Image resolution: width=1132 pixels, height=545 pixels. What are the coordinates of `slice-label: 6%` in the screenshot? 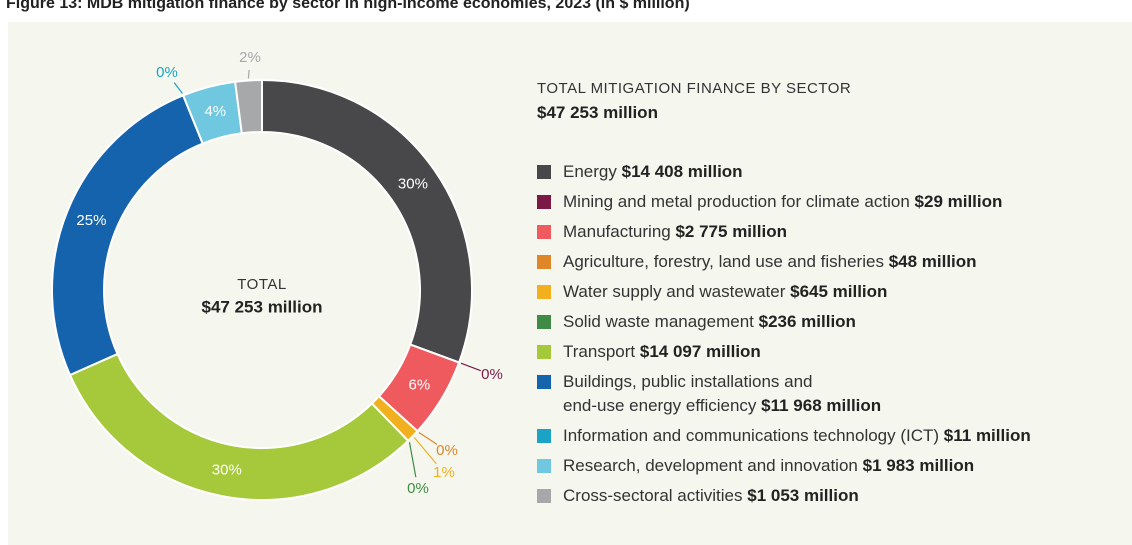 It's located at (420, 384).